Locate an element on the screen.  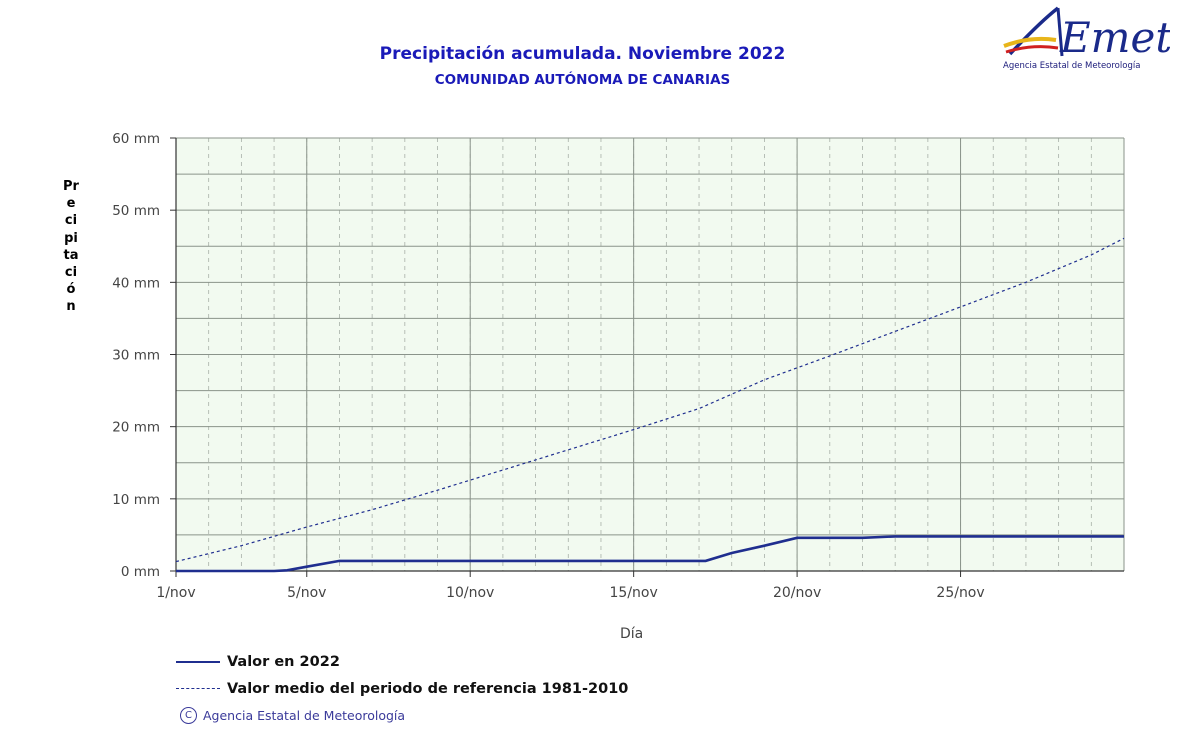
y-tick-label: 10 mm is located at coordinates (136, 500).